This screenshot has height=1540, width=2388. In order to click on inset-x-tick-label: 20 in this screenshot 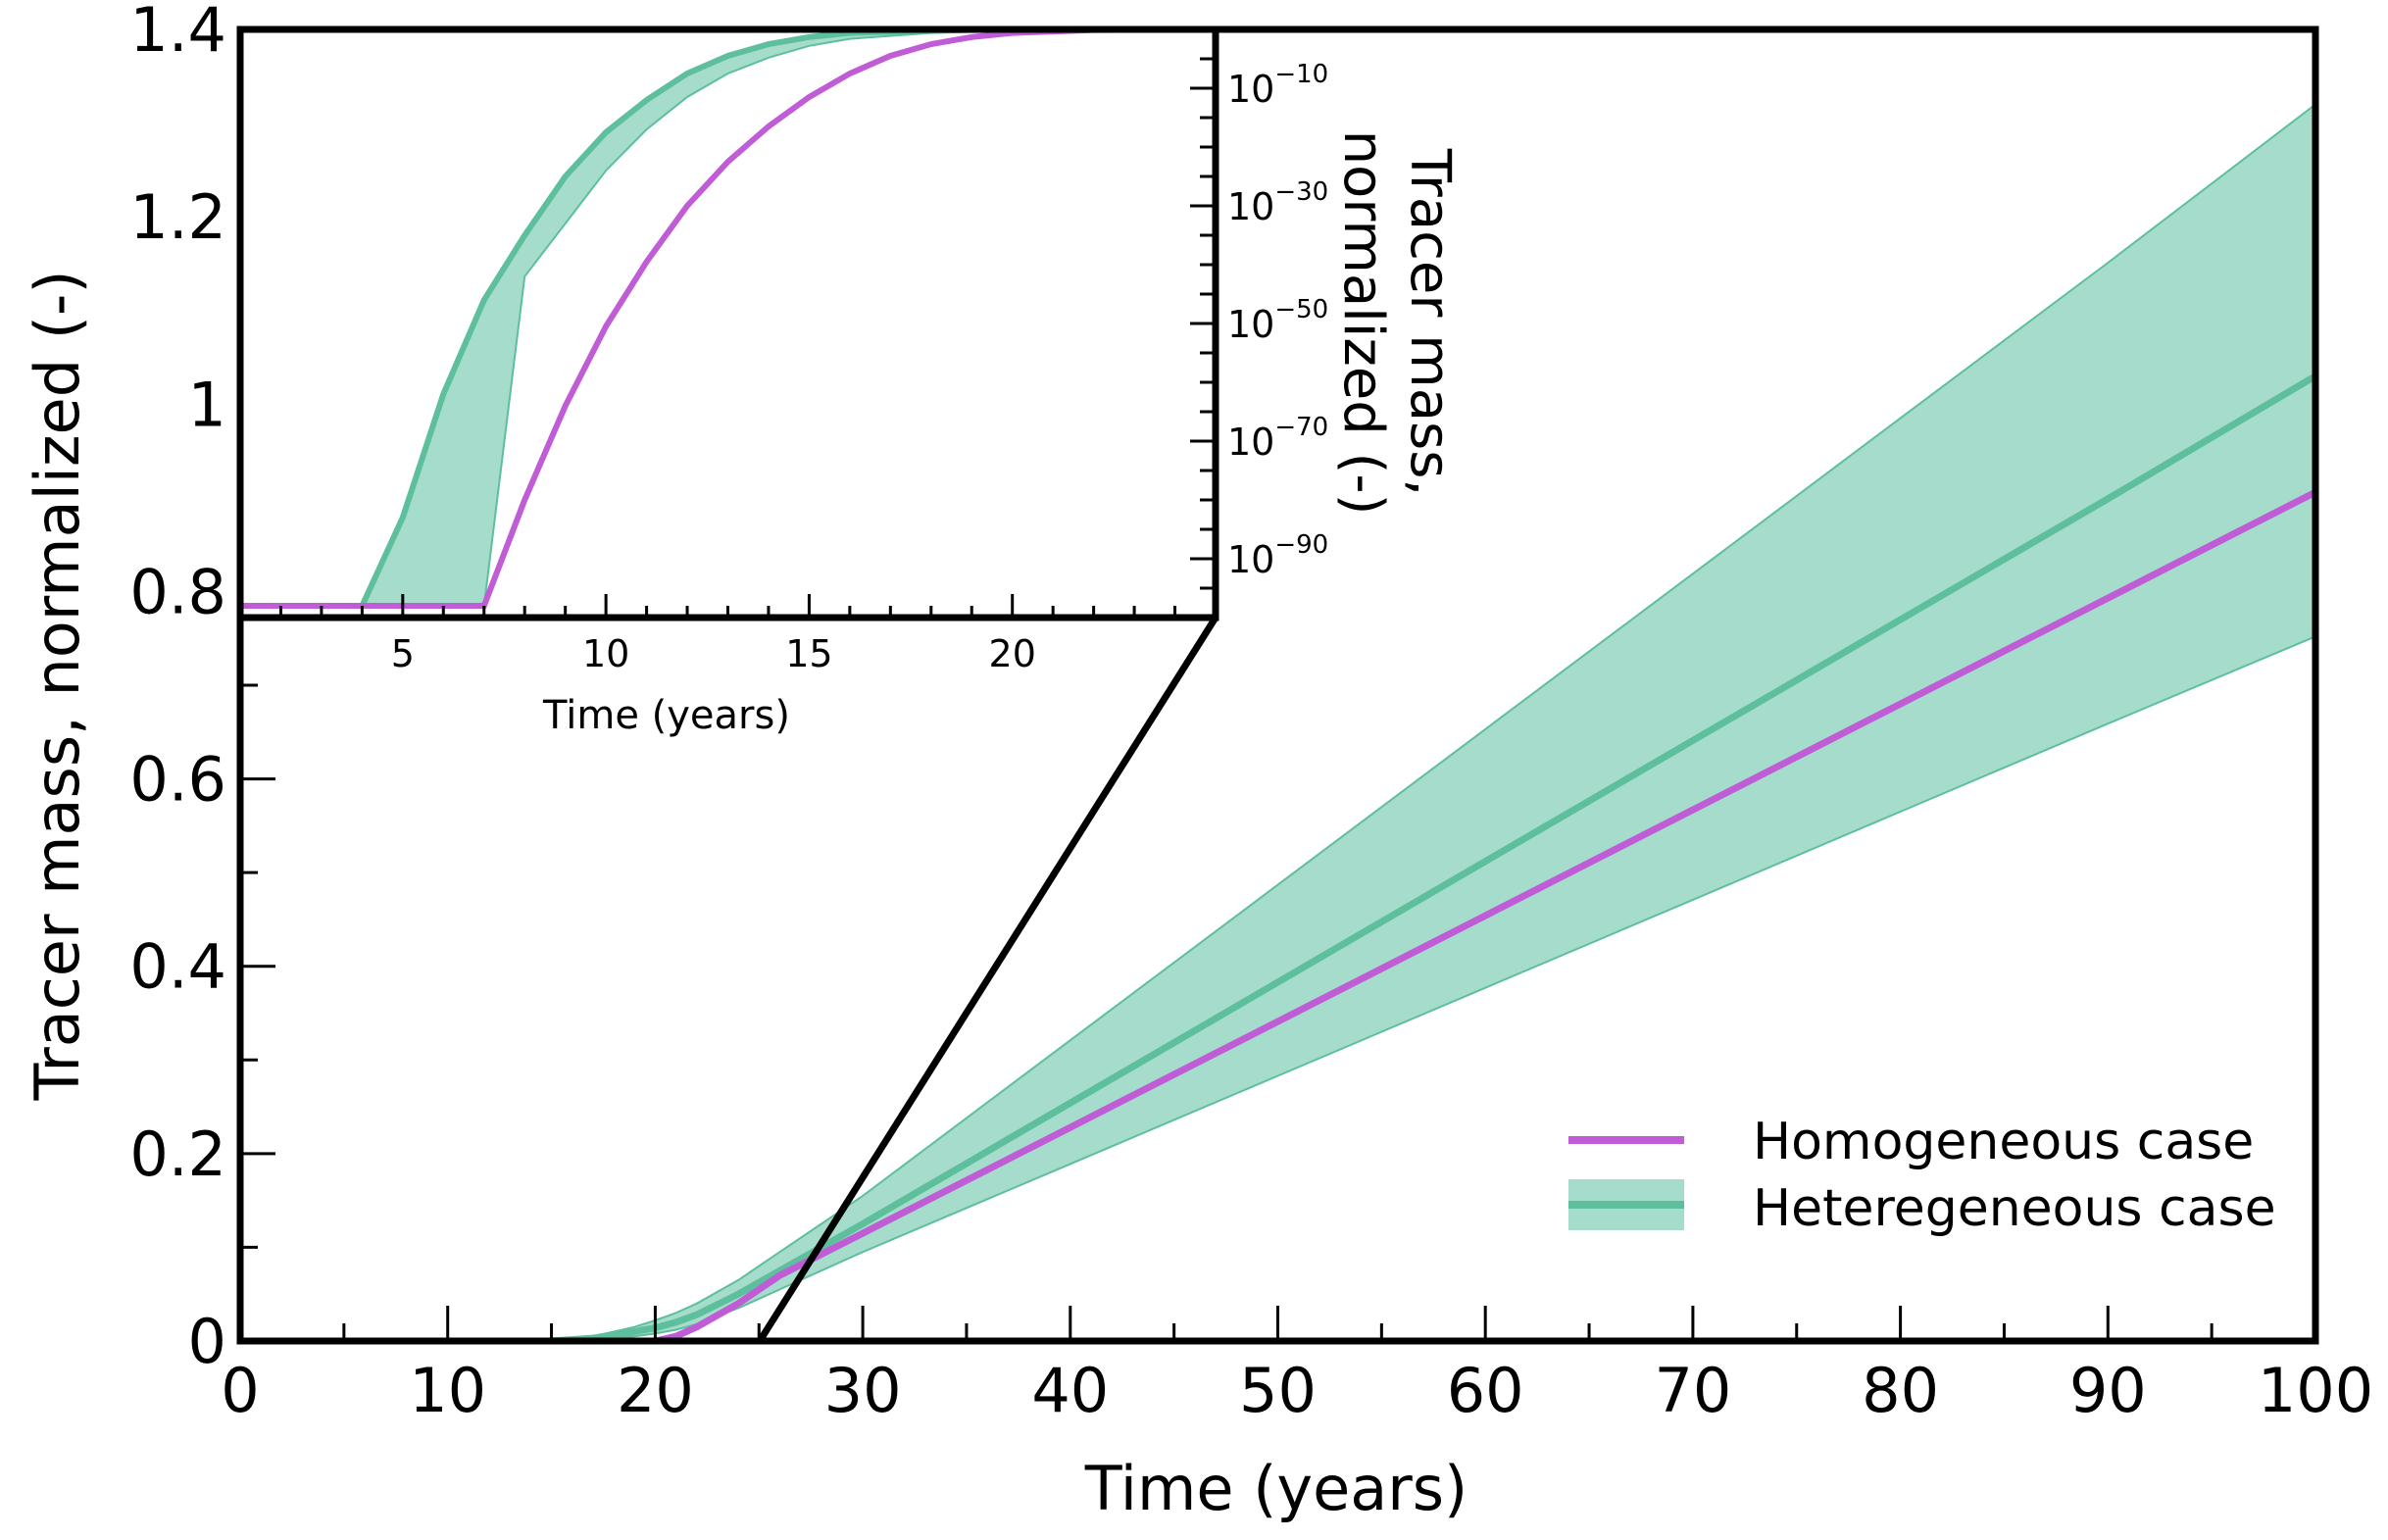, I will do `click(1013, 654)`.